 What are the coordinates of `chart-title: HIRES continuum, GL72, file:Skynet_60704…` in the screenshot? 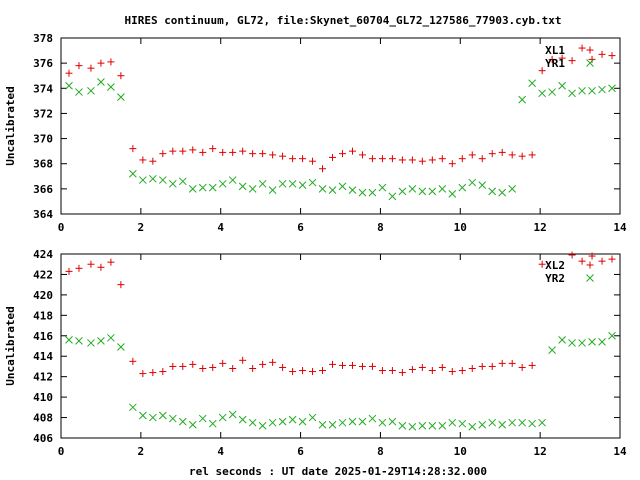 It's located at (342, 20).